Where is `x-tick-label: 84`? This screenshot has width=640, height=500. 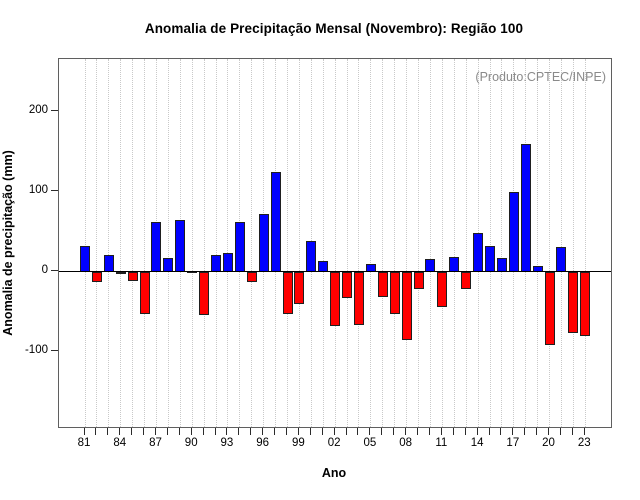
x-tick-label: 84 is located at coordinates (120, 443).